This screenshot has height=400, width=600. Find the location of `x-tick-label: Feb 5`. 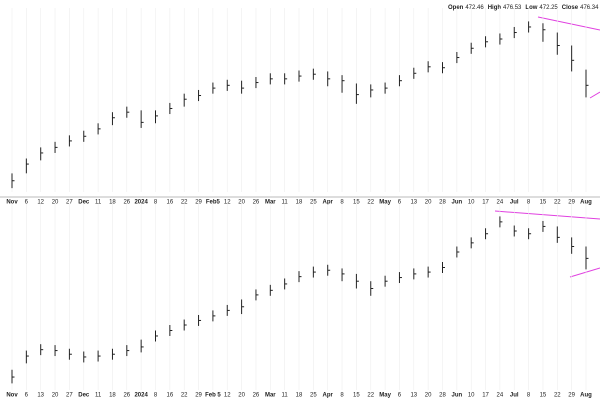

x-tick-label: Feb 5 is located at coordinates (213, 396).